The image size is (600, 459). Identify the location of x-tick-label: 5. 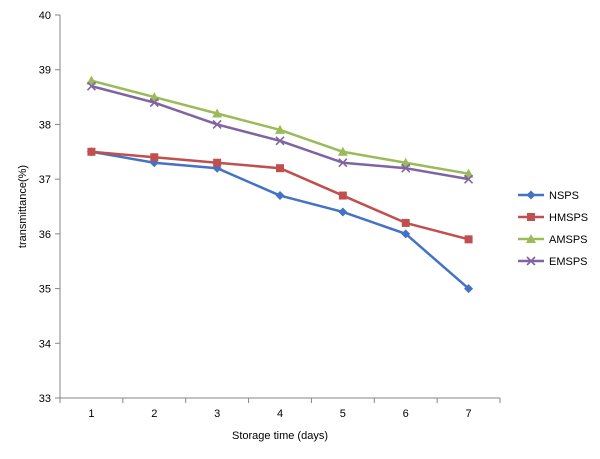
(343, 414).